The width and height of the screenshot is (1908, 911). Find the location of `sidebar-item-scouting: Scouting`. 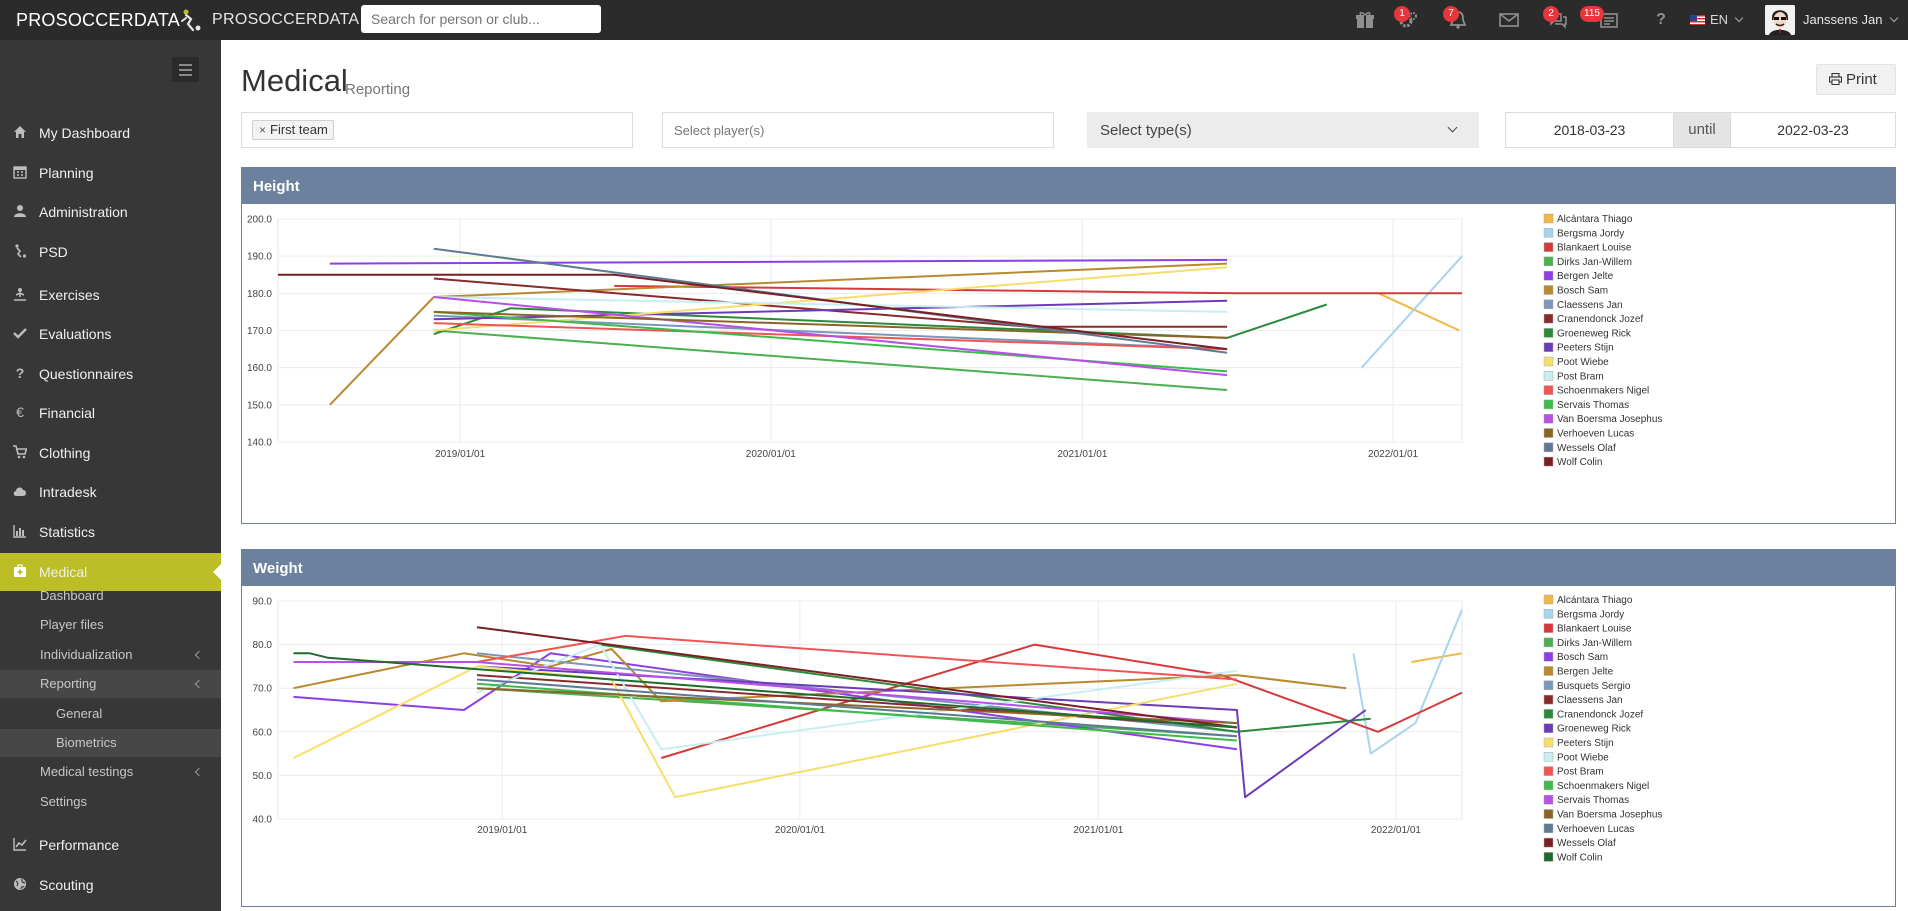

sidebar-item-scouting: Scouting is located at coordinates (110, 885).